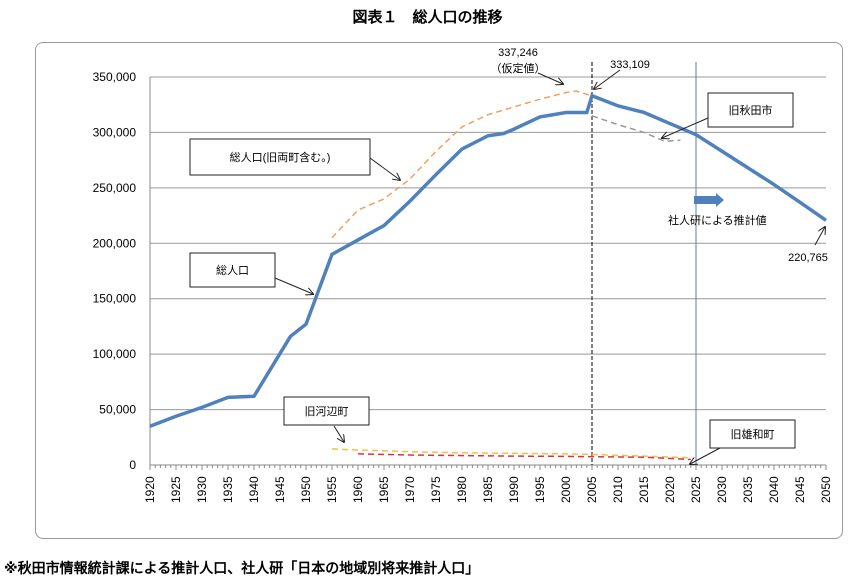 The height and width of the screenshot is (581, 855). I want to click on x-tick-label: 1935, so click(228, 489).